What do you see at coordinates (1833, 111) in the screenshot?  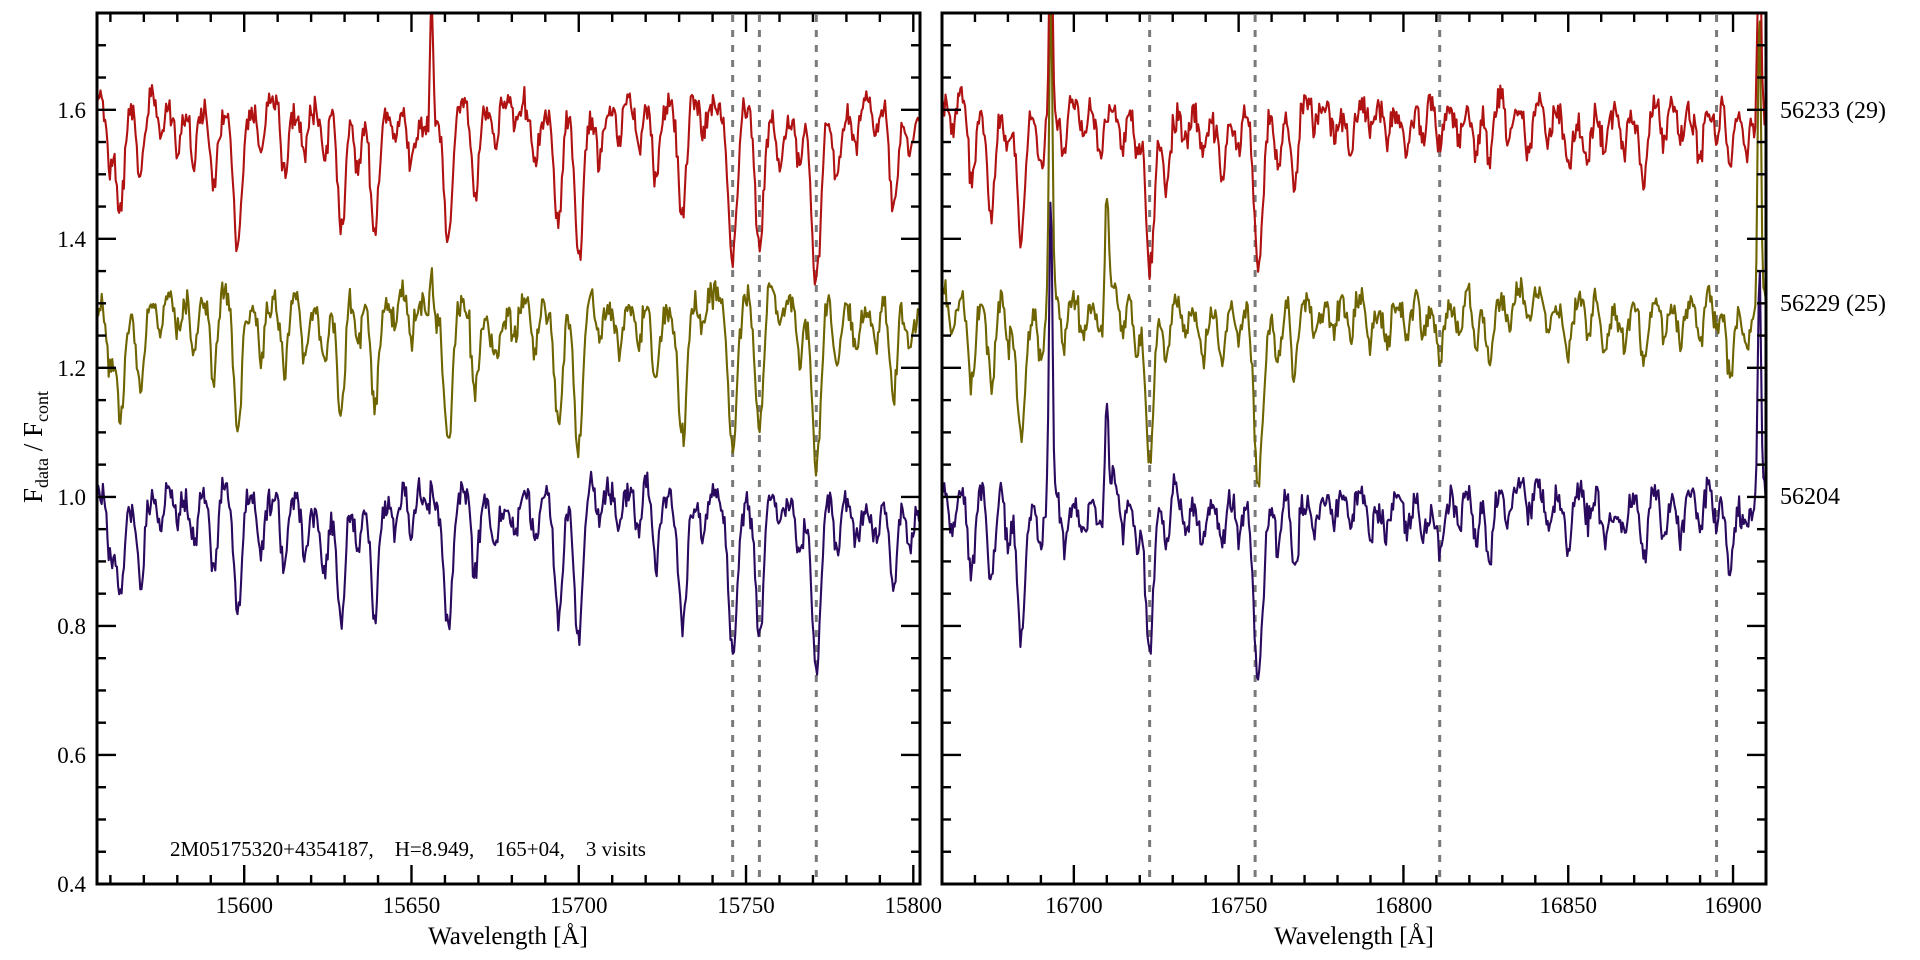 I see `visit-label-56233: 56233 (29)` at bounding box center [1833, 111].